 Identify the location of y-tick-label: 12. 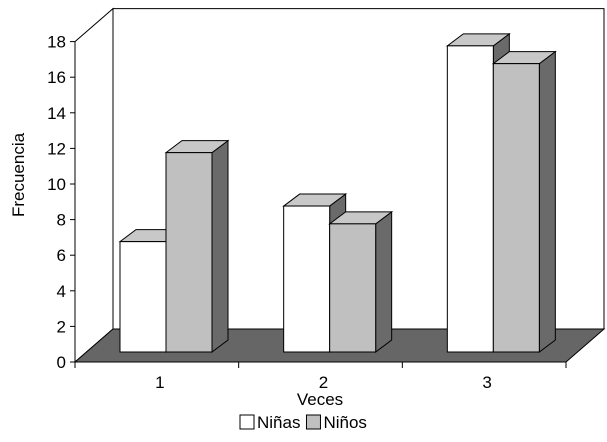
(56, 148).